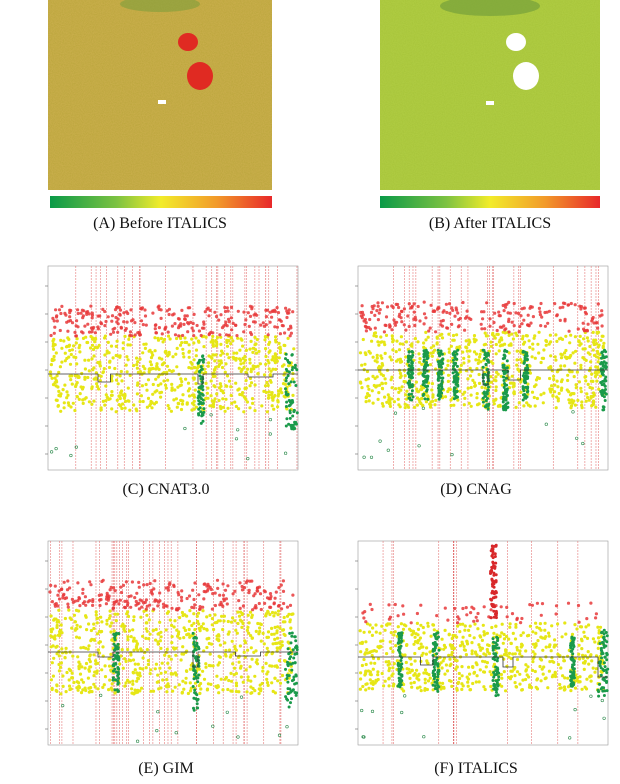  Describe the element at coordinates (166, 643) in the screenshot. I see `scatter-plot` at that location.